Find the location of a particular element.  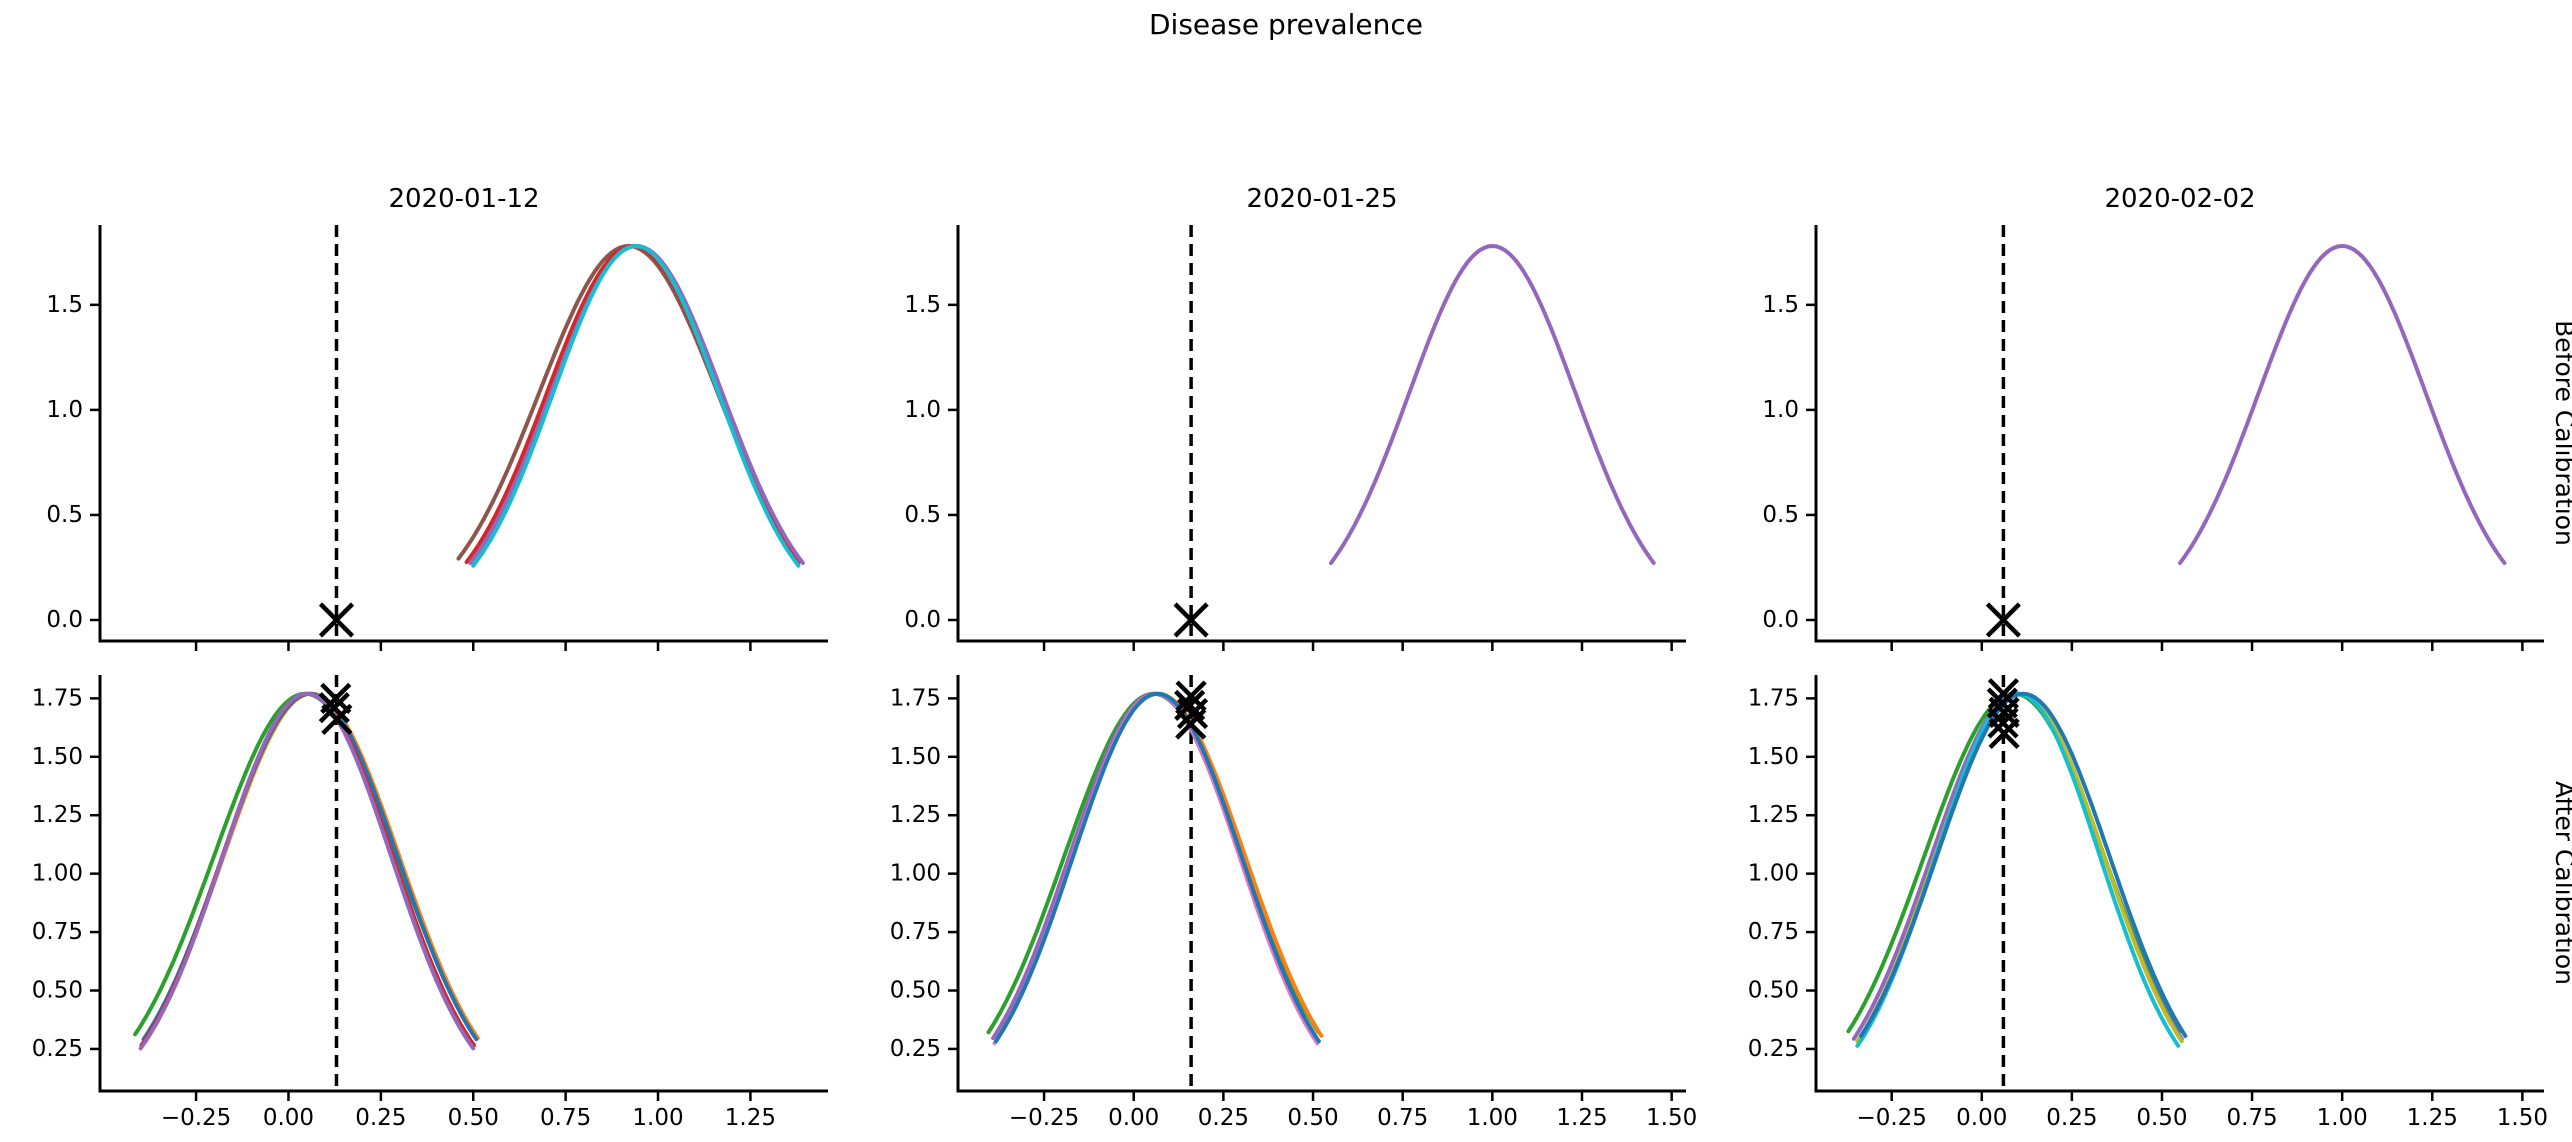

subplot-before-2020-01-12: 0.0 0.5 1.0 1.5 is located at coordinates (437, 438).